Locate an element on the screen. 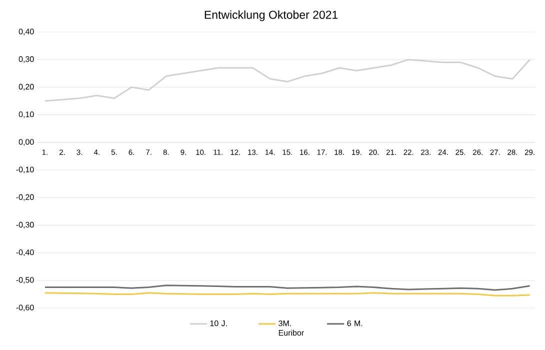 The image size is (545, 350). y-tick-label: -0,60 is located at coordinates (25, 308).